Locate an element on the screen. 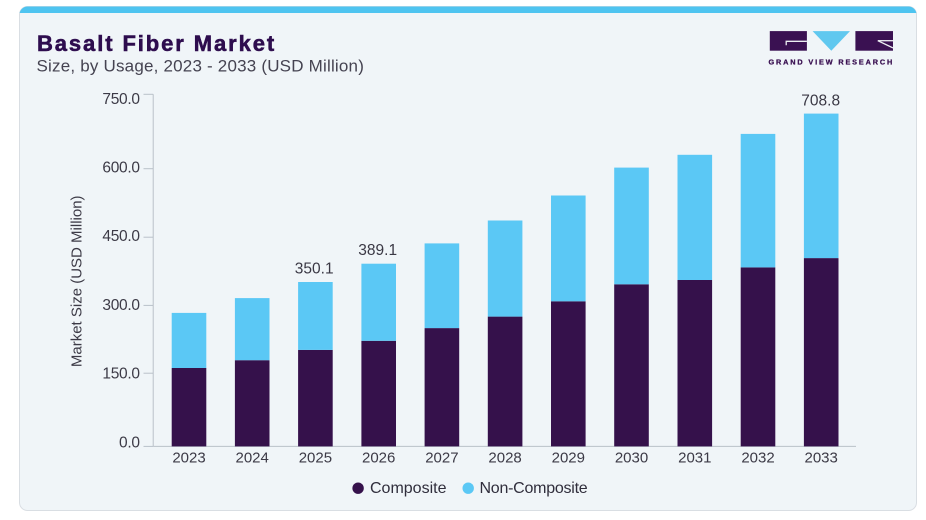  svg-text: 2026 is located at coordinates (378, 458).